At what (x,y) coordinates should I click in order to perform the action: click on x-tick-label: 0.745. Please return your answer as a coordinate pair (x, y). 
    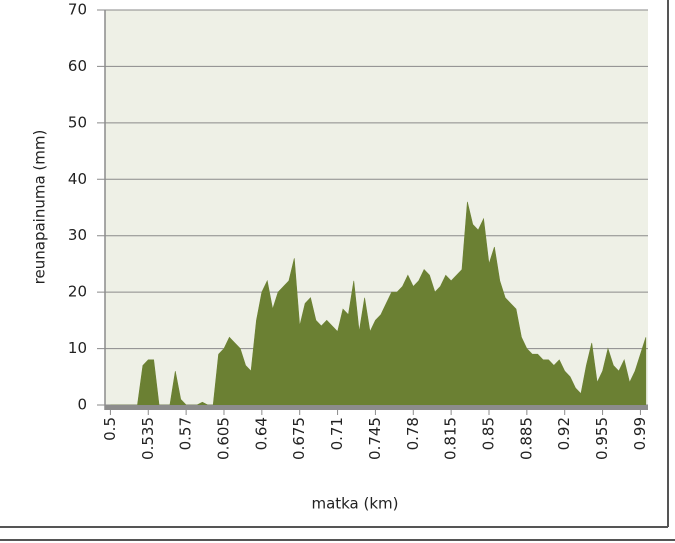
    Looking at the image, I should click on (375, 438).